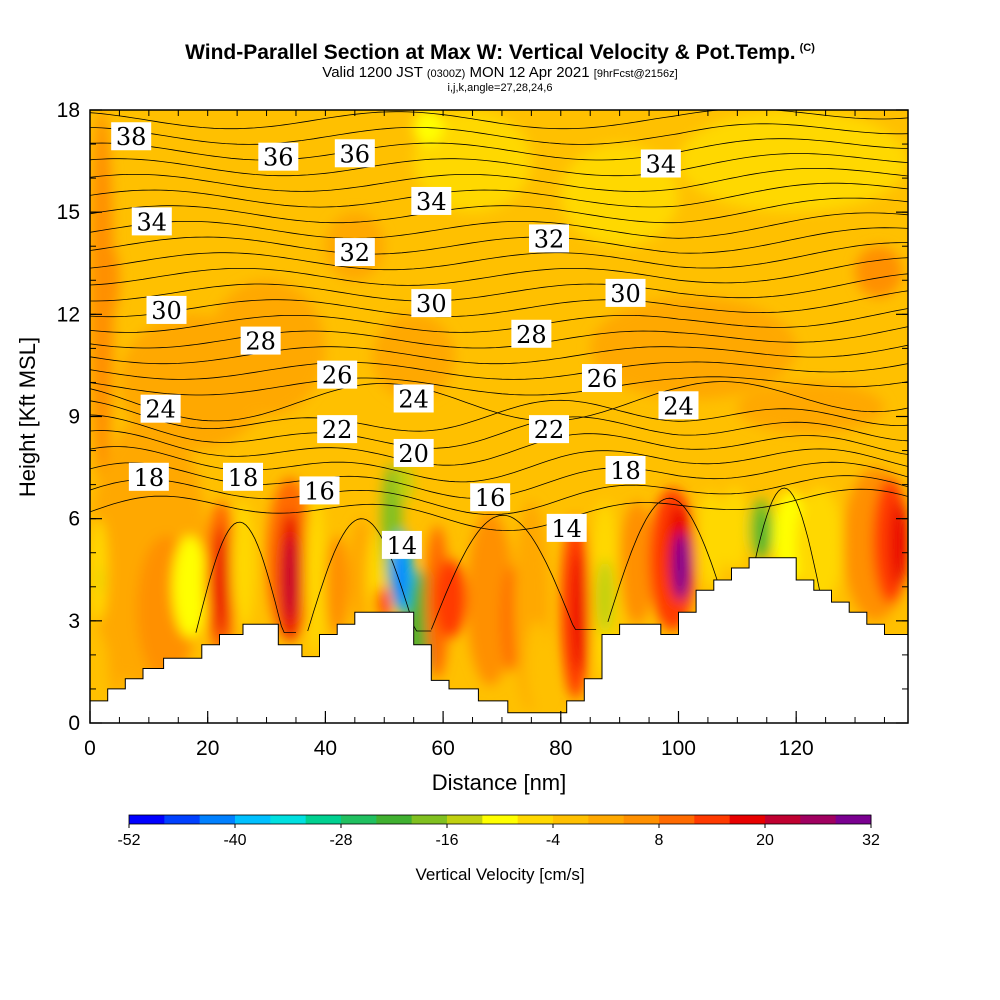 The image size is (1000, 1000). I want to click on theta-contour-label: 18, so click(243, 477).